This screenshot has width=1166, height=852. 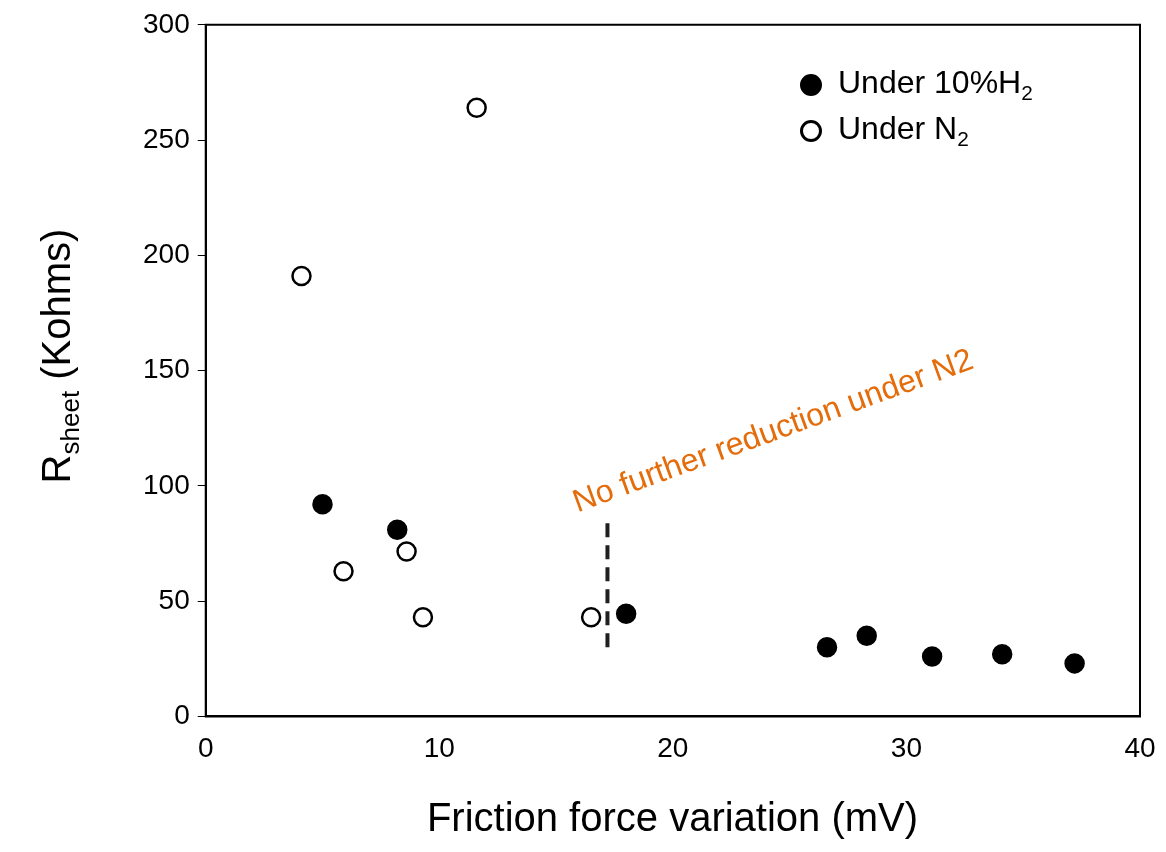 I want to click on legend-label: Under 10%H$_{2}$, so click(x=935, y=85).